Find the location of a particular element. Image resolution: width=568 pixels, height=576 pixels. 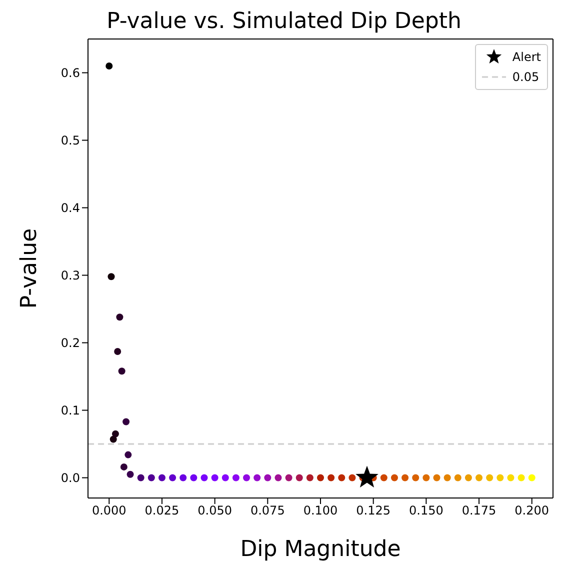

y-tick-label: 0.4 is located at coordinates (70, 208).